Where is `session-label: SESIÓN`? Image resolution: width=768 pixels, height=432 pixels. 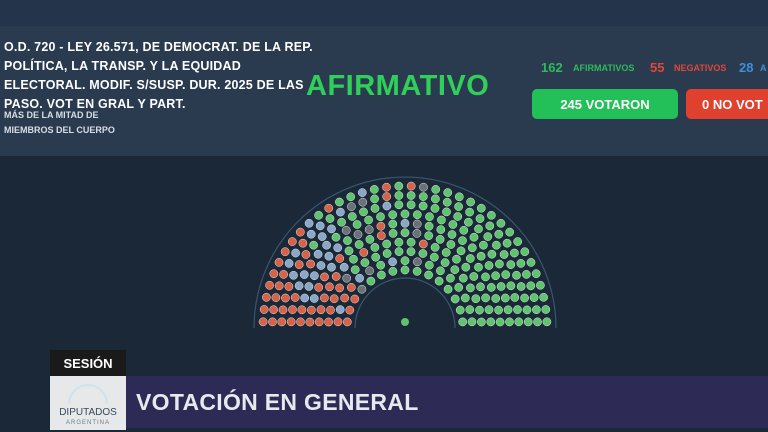
session-label: SESIÓN is located at coordinates (88, 363).